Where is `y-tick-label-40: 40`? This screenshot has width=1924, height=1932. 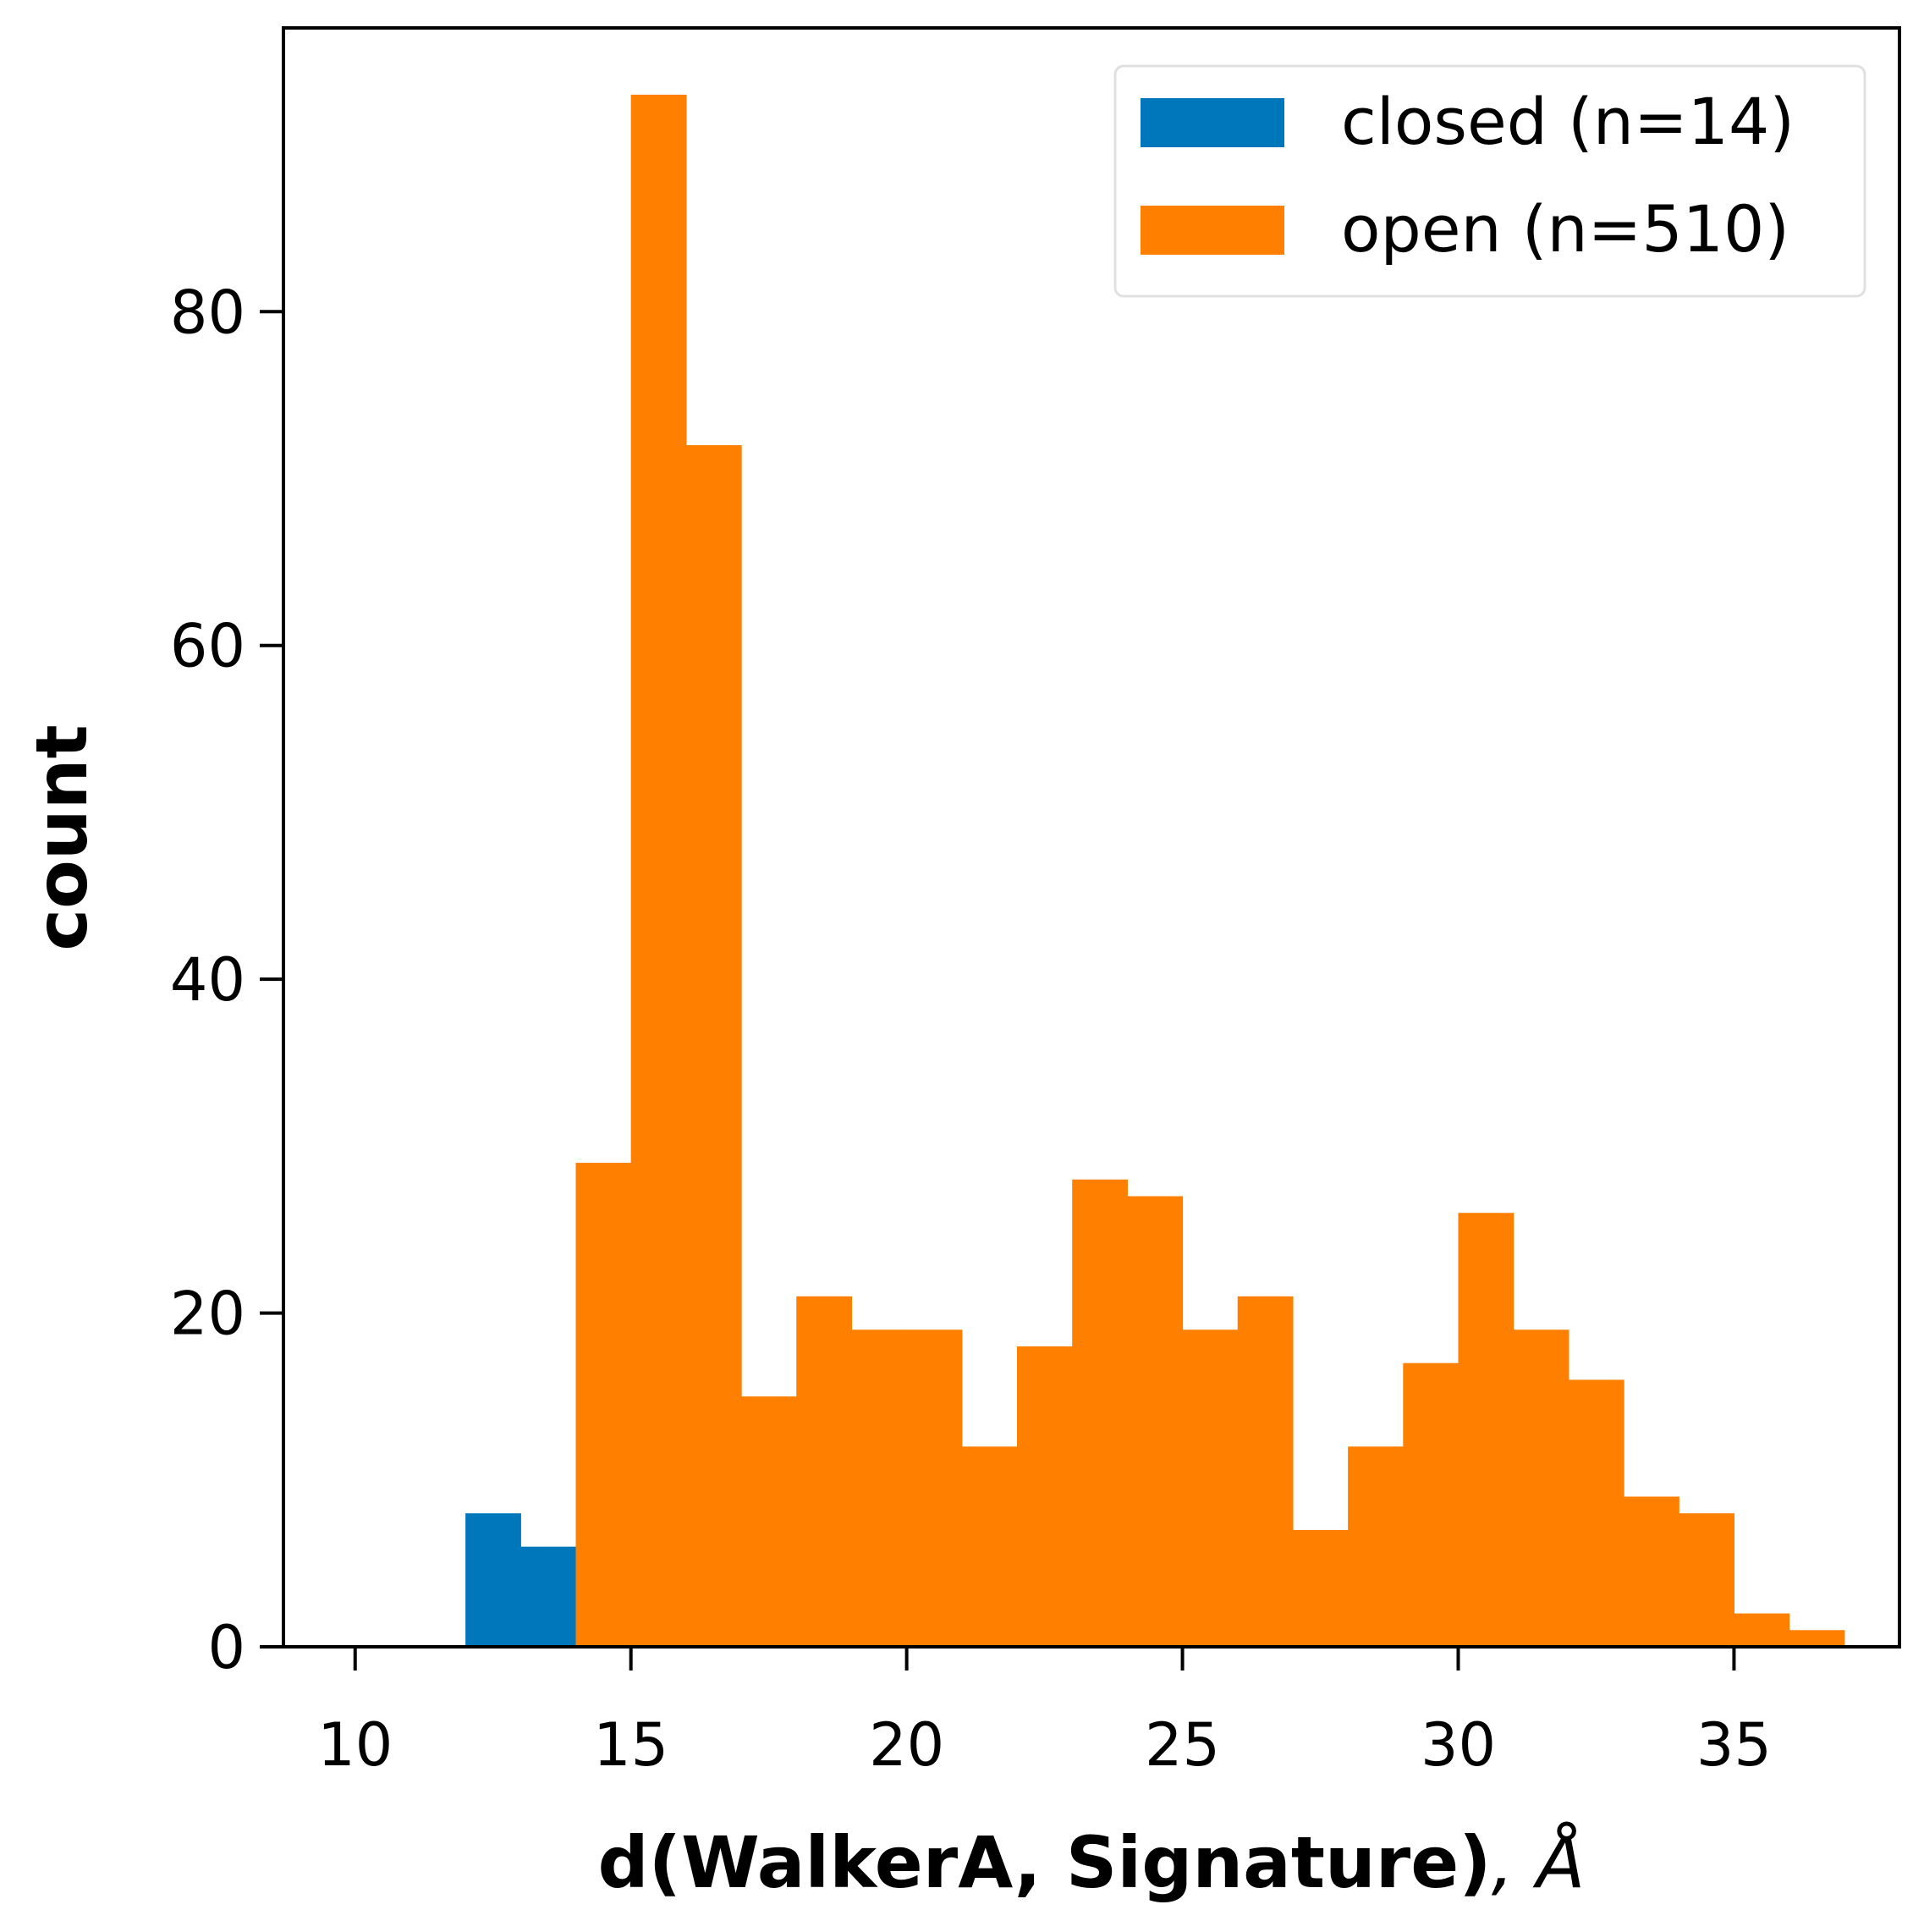 y-tick-label-40: 40 is located at coordinates (208, 980).